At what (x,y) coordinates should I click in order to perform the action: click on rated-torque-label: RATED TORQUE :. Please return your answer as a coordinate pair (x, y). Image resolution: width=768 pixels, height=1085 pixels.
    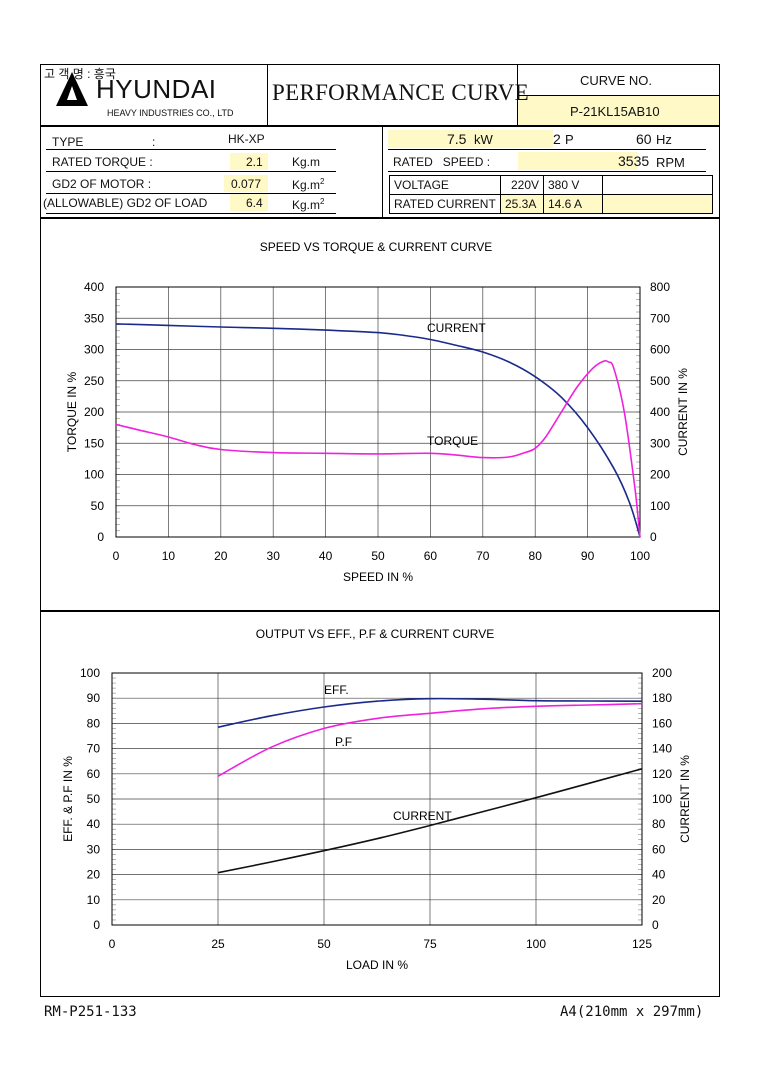
    Looking at the image, I should click on (102, 162).